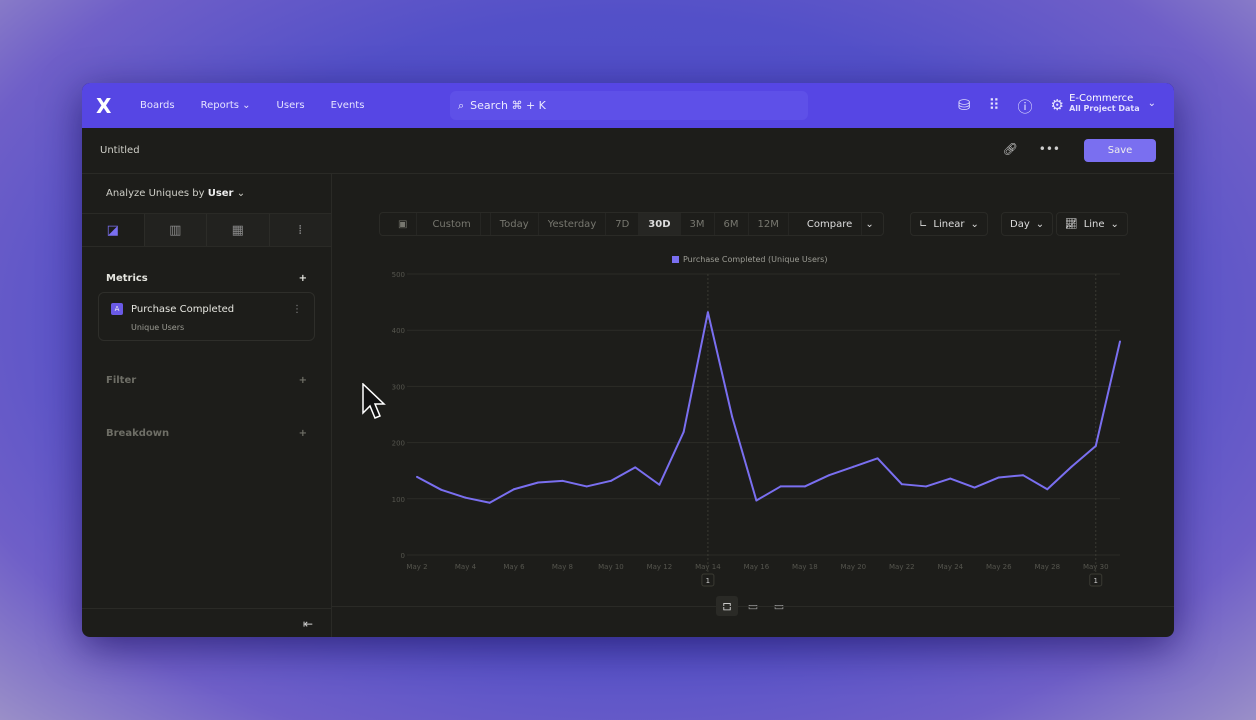 Image resolution: width=1256 pixels, height=720 pixels. What do you see at coordinates (183, 309) in the screenshot?
I see `metric-name: Purchase Completed` at bounding box center [183, 309].